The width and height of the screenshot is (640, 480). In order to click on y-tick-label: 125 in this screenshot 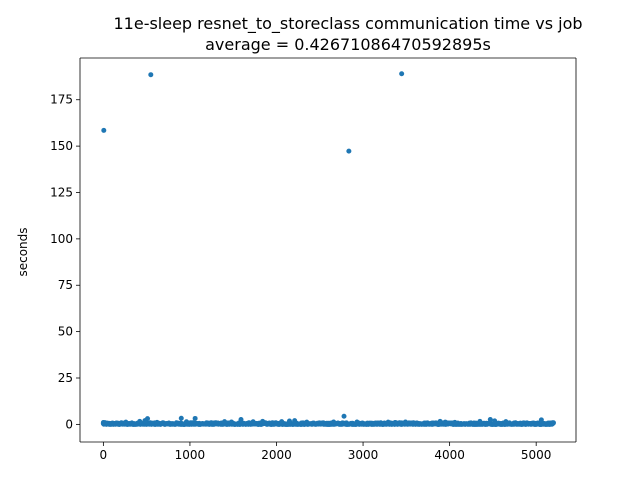, I will do `click(61, 192)`.